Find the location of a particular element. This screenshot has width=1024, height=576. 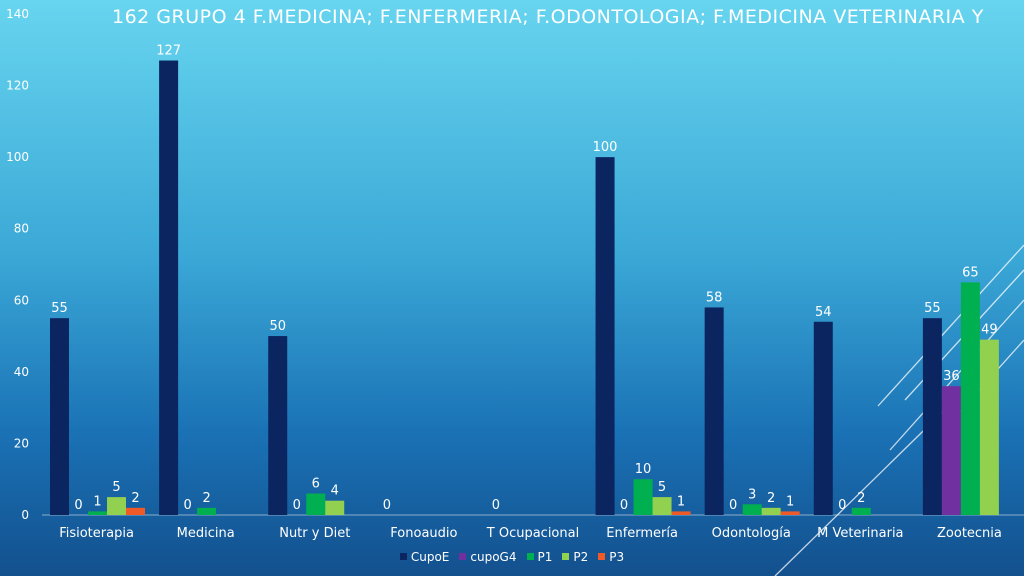

data-label: 127 is located at coordinates (168, 51).